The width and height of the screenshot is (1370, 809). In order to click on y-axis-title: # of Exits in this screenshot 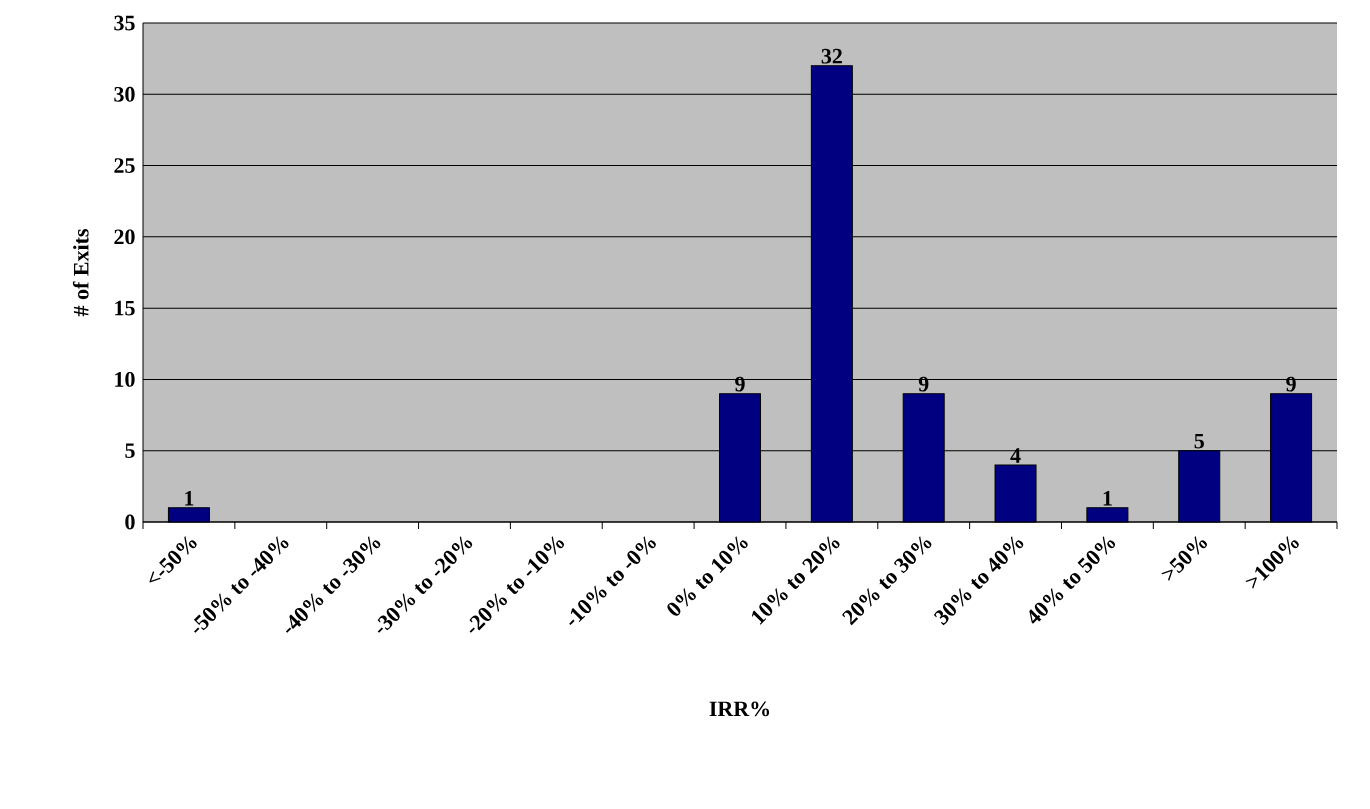, I will do `click(80, 273)`.